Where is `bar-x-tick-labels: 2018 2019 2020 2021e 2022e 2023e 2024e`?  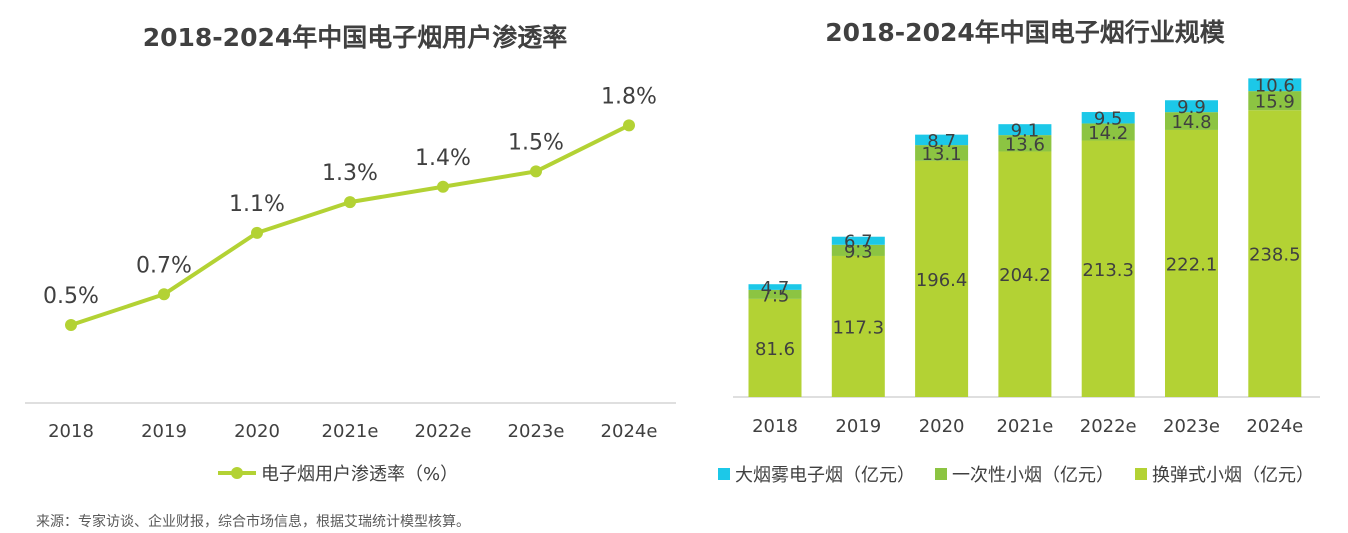 bar-x-tick-labels: 2018 2019 2020 2021e 2022e 2023e 2024e is located at coordinates (1027, 426).